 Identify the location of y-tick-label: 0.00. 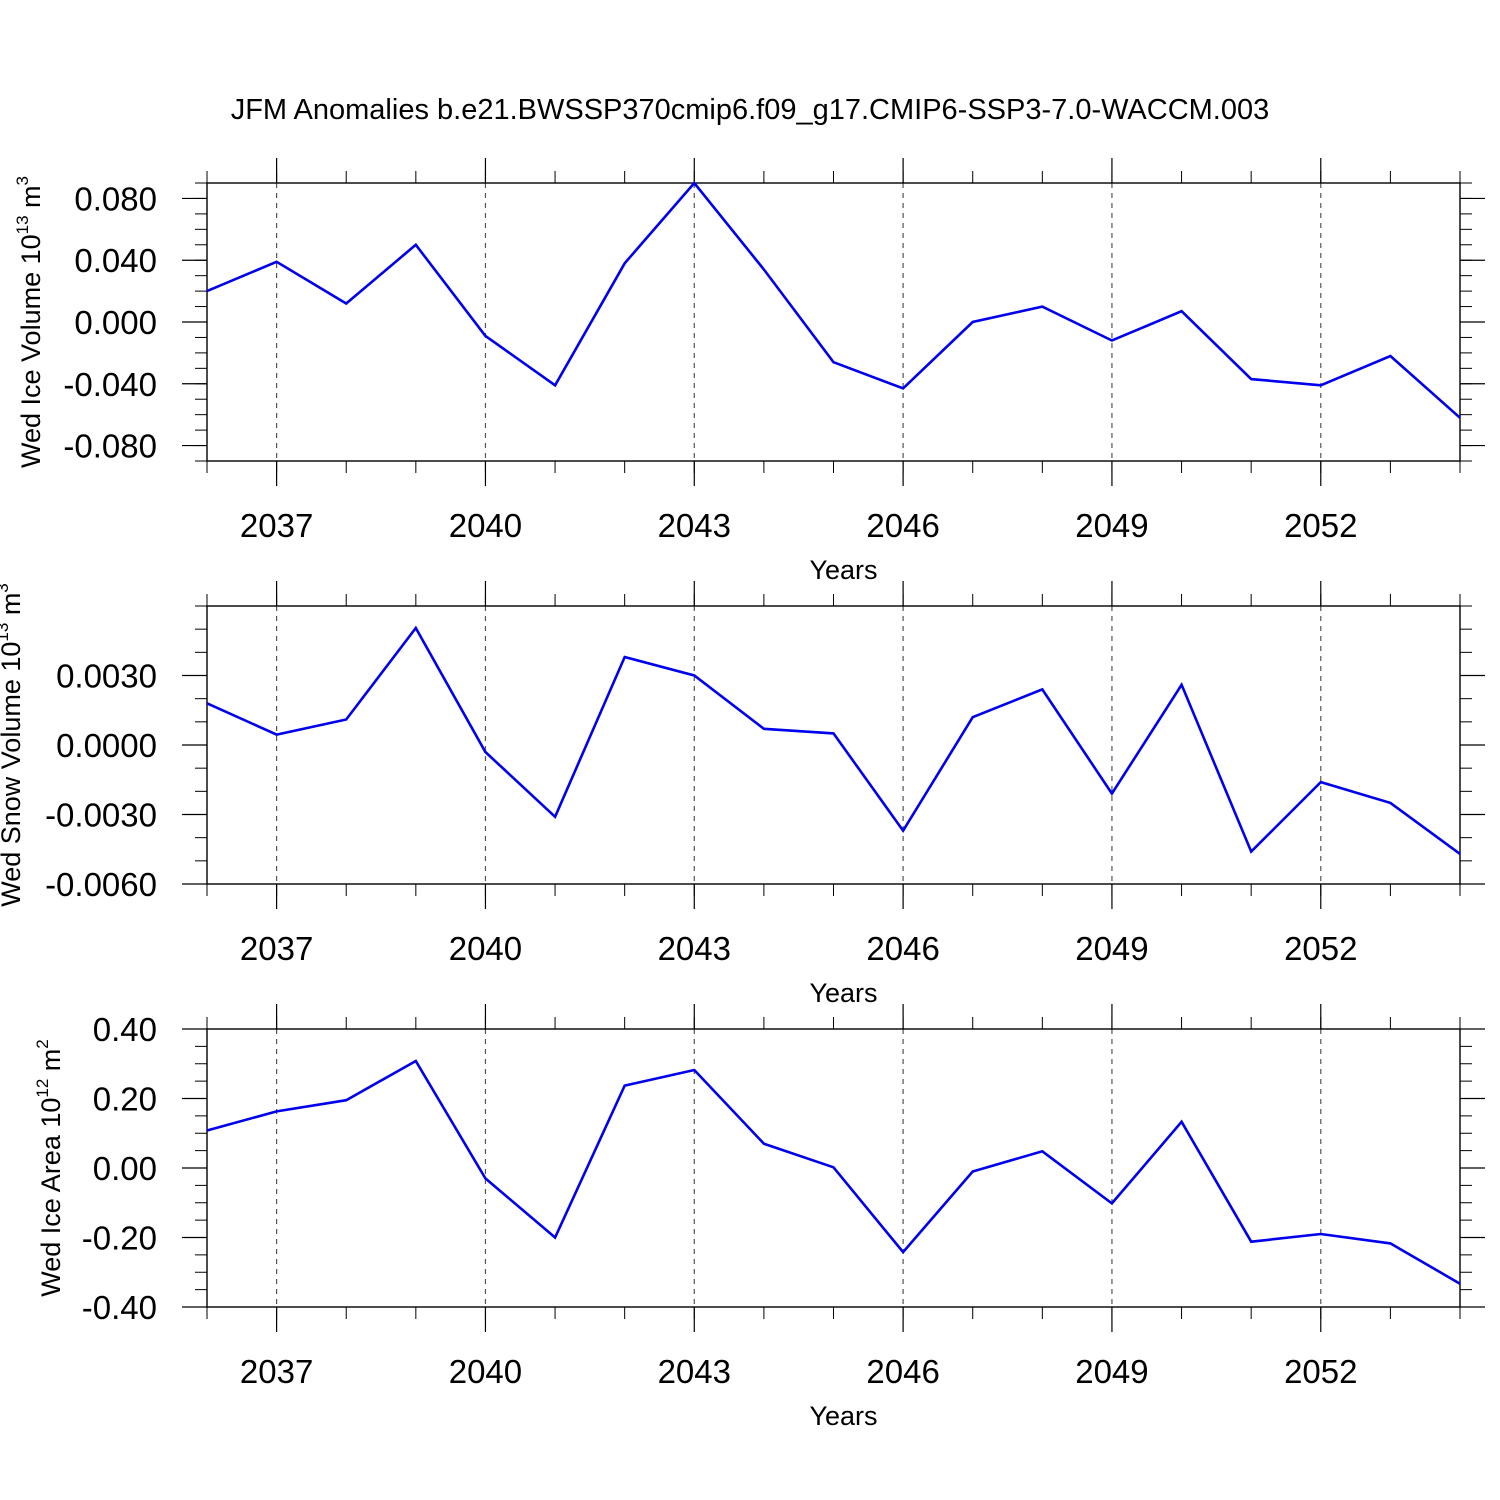
(125, 1168).